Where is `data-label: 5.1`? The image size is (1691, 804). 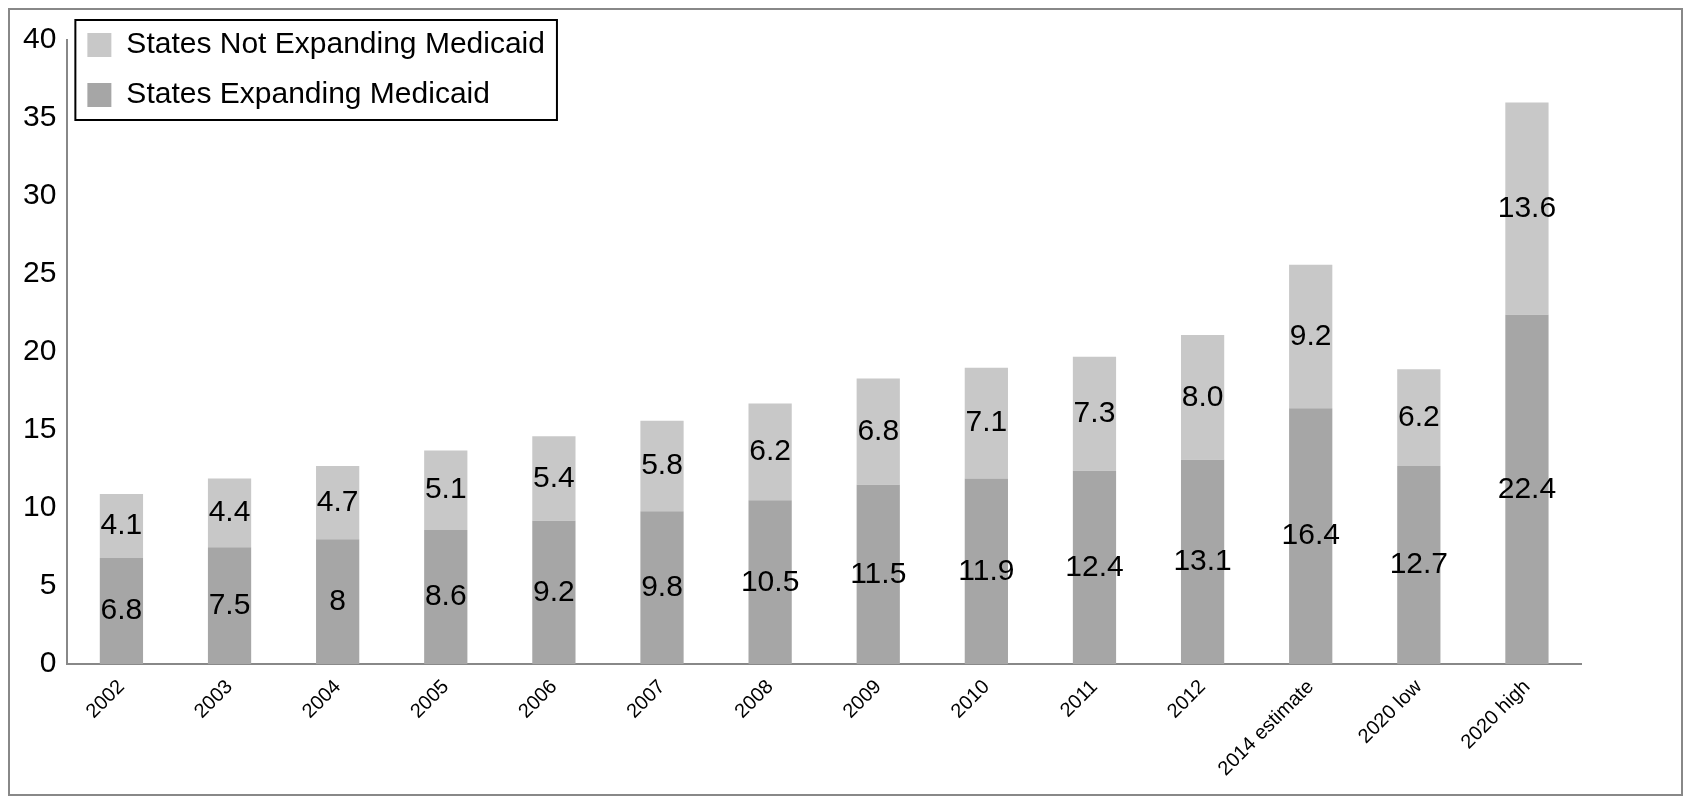 data-label: 5.1 is located at coordinates (445, 488).